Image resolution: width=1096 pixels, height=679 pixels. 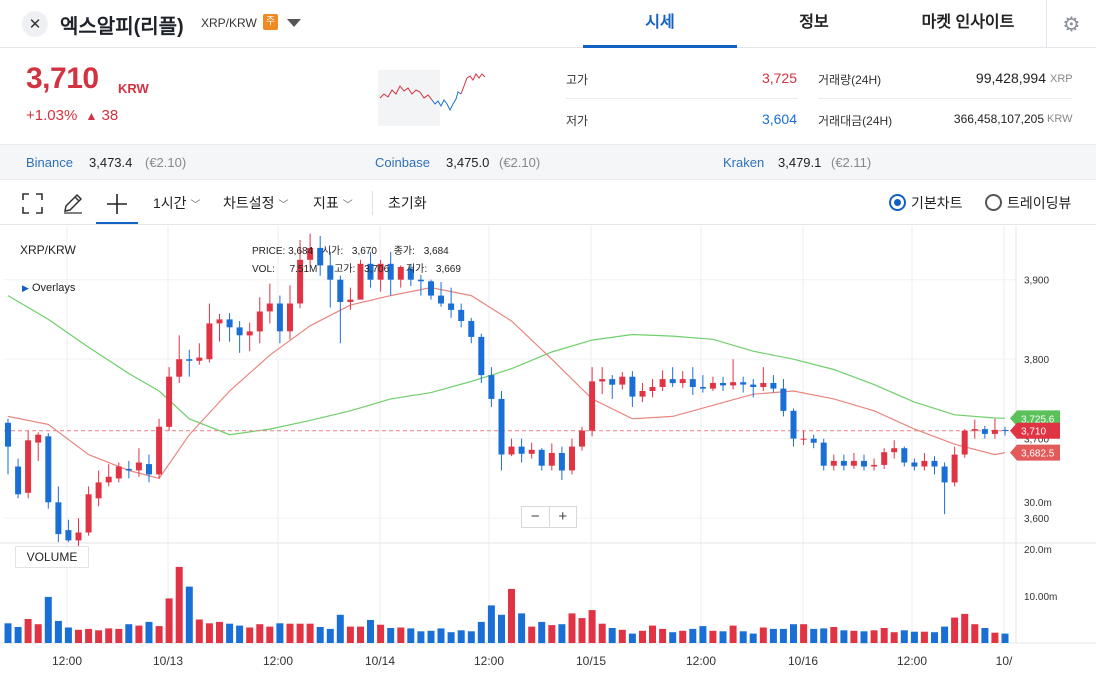 What do you see at coordinates (1004, 661) in the screenshot?
I see `x-tick-label: 10/` at bounding box center [1004, 661].